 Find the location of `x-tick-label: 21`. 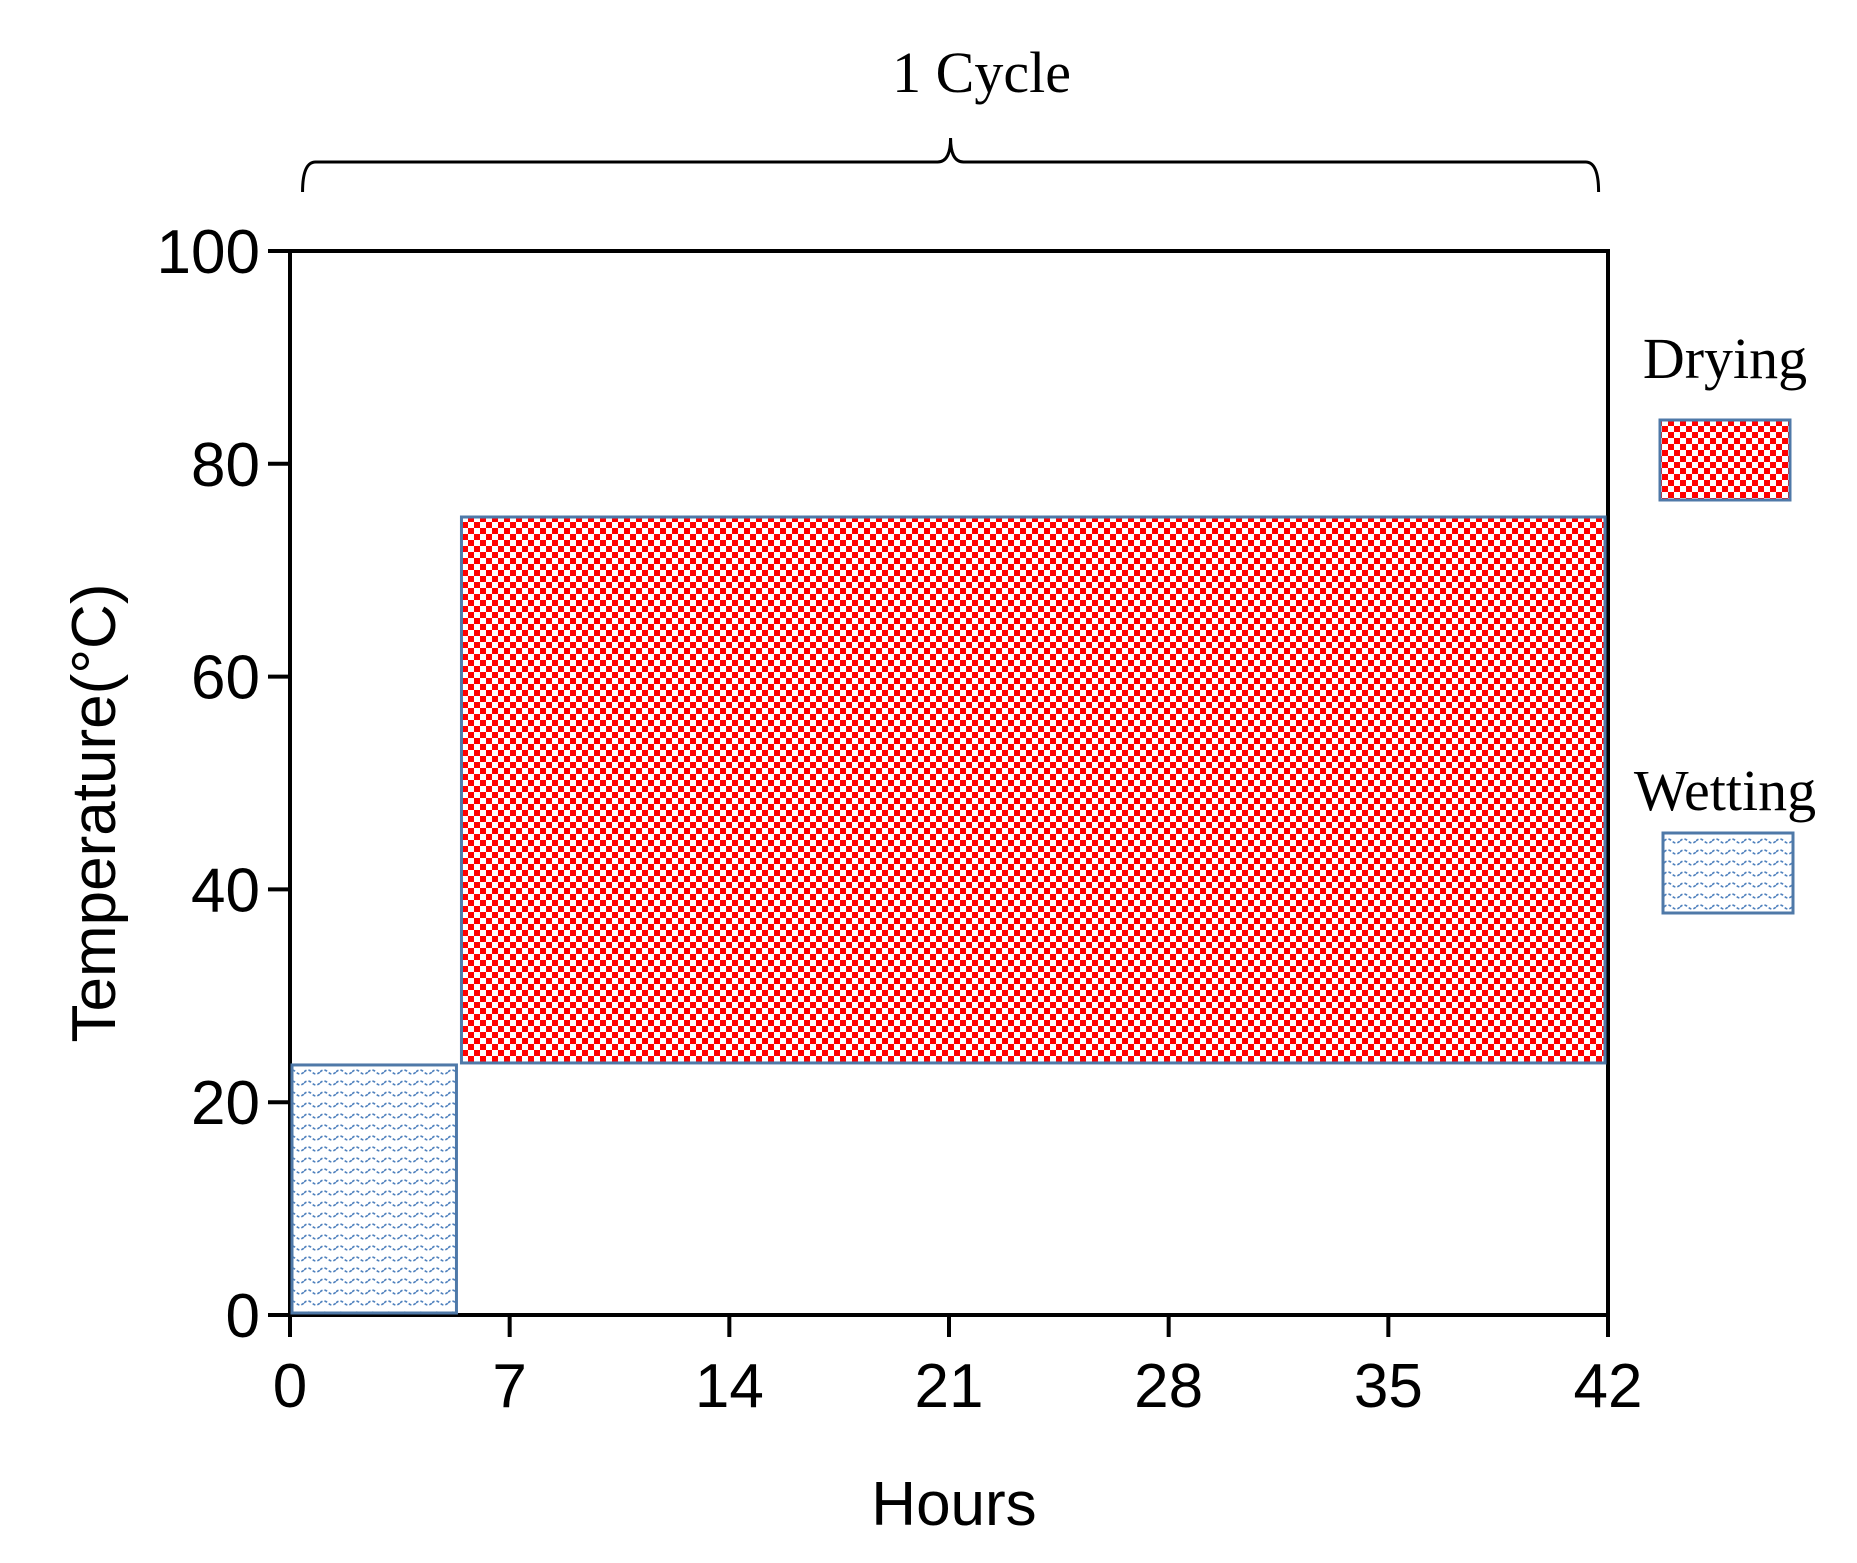

x-tick-label: 21 is located at coordinates (949, 1386).